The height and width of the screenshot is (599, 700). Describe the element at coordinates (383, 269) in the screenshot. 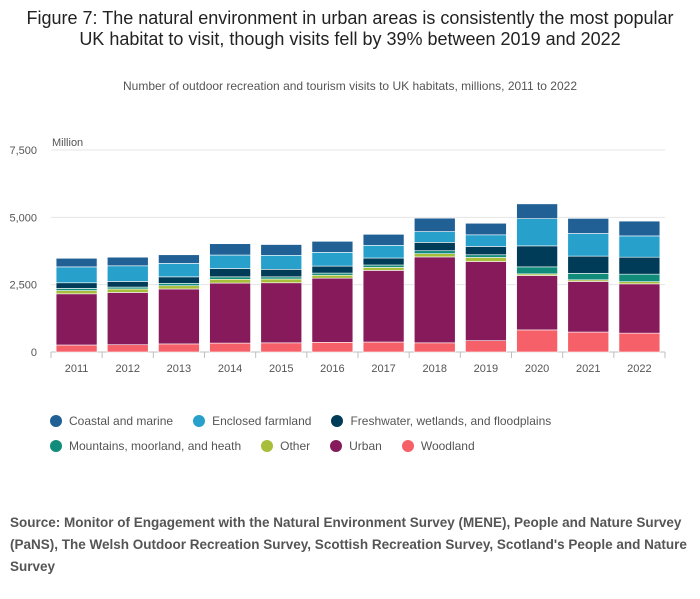

I see `bar-segment-other-2017` at that location.